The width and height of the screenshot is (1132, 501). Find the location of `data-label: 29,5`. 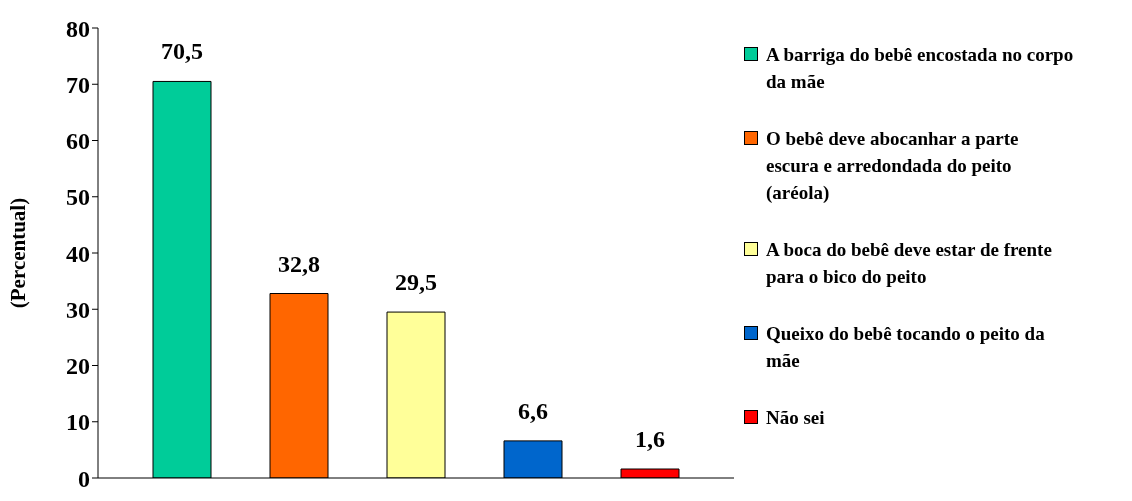

data-label: 29,5 is located at coordinates (416, 282).